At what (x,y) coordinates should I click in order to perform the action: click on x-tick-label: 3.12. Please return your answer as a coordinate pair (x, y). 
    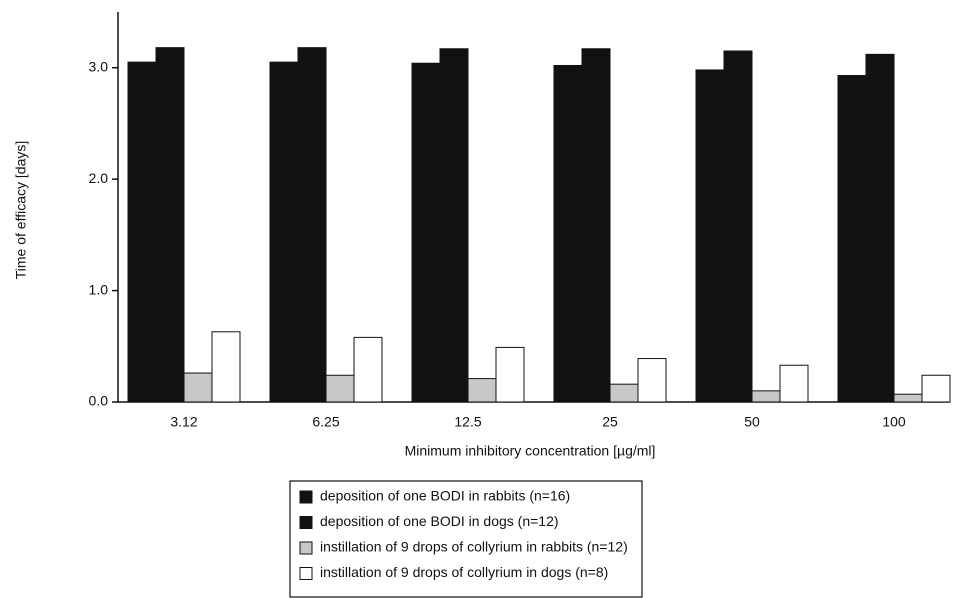
    Looking at the image, I should click on (183, 422).